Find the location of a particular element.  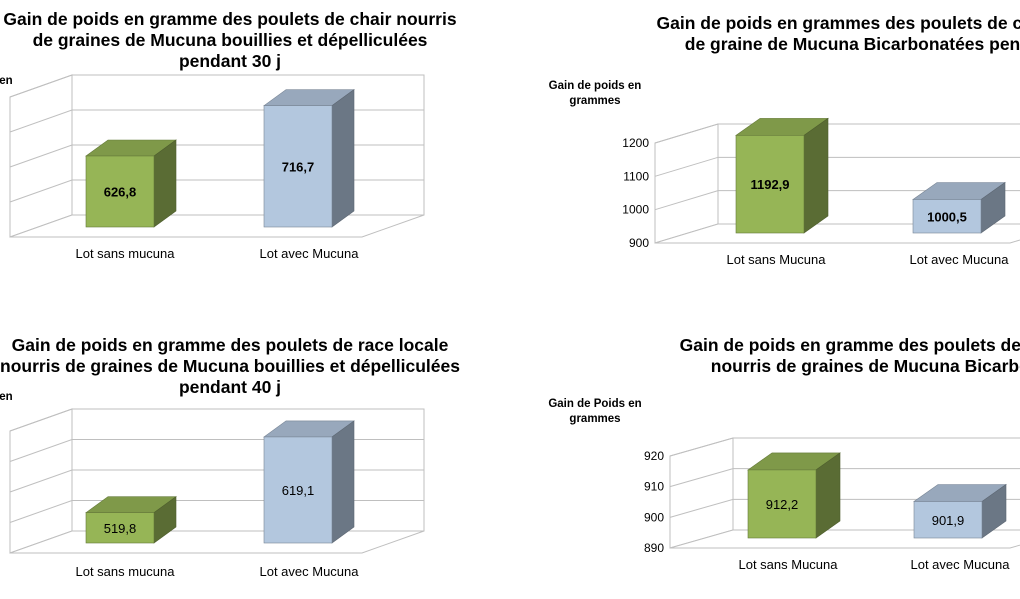

bar-value-label: 1192,9 is located at coordinates (769, 184).